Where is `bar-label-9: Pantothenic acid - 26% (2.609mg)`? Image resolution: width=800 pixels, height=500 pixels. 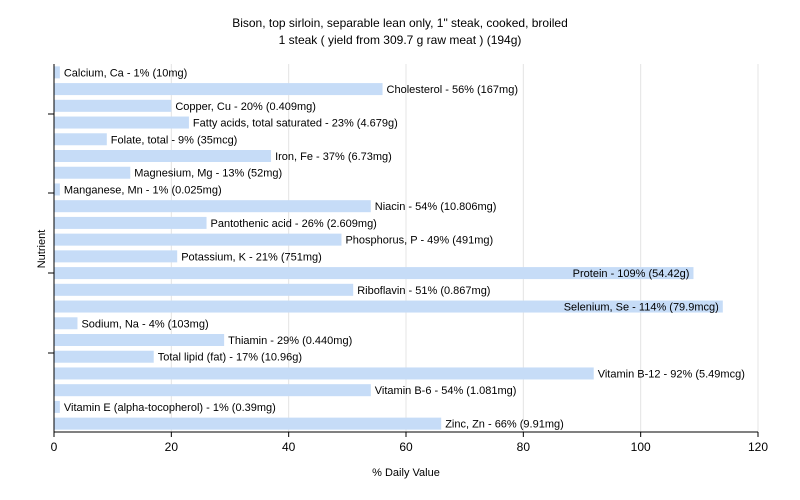 bar-label-9: Pantothenic acid - 26% (2.609mg) is located at coordinates (294, 224).